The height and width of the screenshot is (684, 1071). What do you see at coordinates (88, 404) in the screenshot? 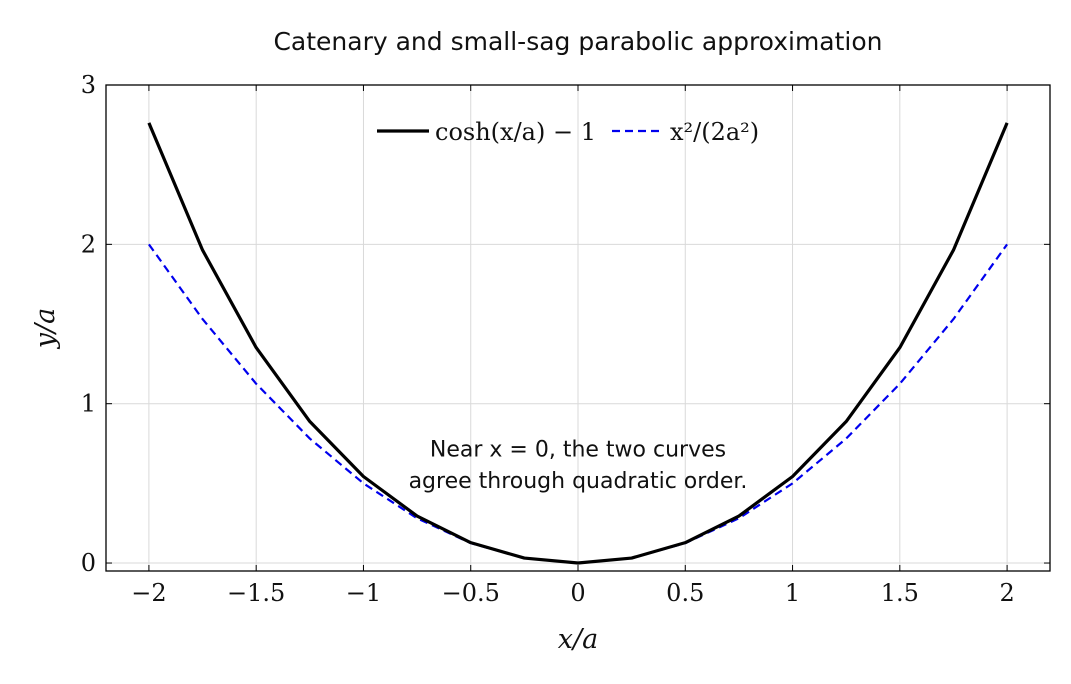
I see `y-tick-label: 1` at bounding box center [88, 404].